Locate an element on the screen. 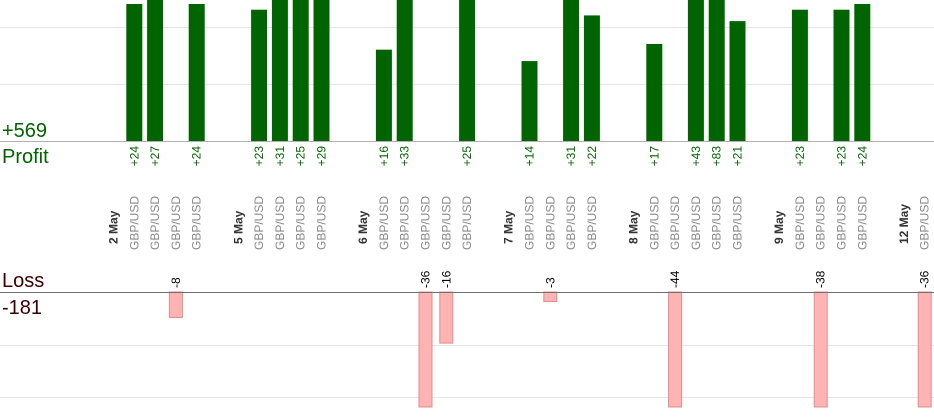  profit-value-label: +17 is located at coordinates (654, 156).